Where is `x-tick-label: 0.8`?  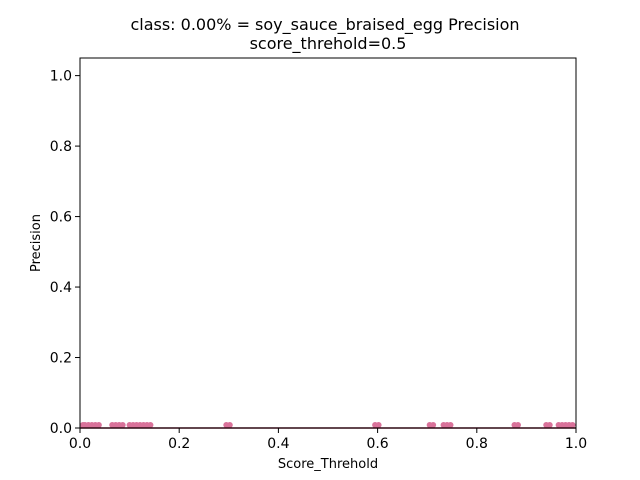 x-tick-label: 0.8 is located at coordinates (477, 444).